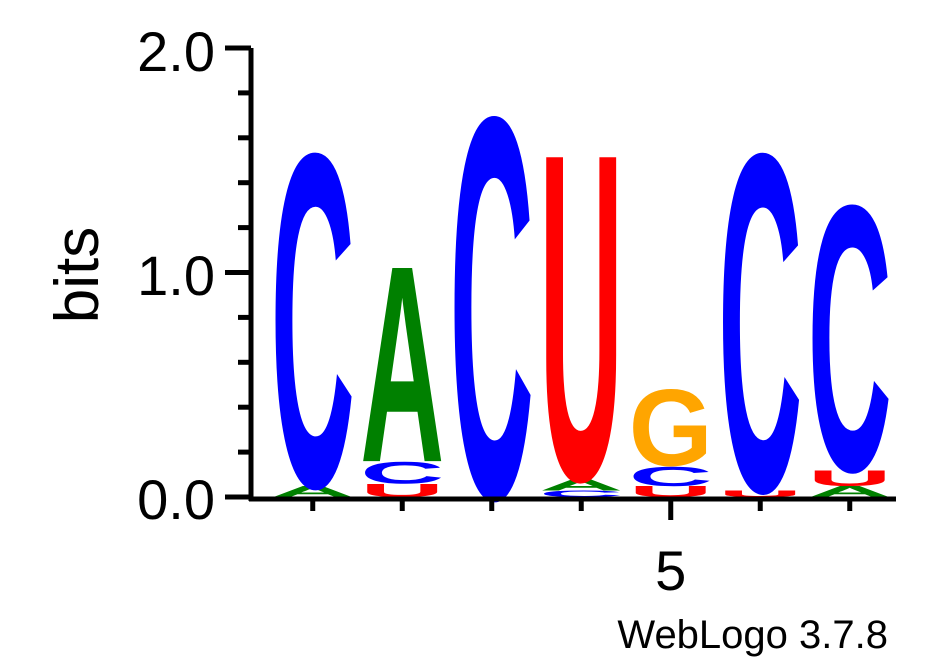  What do you see at coordinates (752, 635) in the screenshot?
I see `weblogo-version-label: WebLogo 3.7.8` at bounding box center [752, 635].